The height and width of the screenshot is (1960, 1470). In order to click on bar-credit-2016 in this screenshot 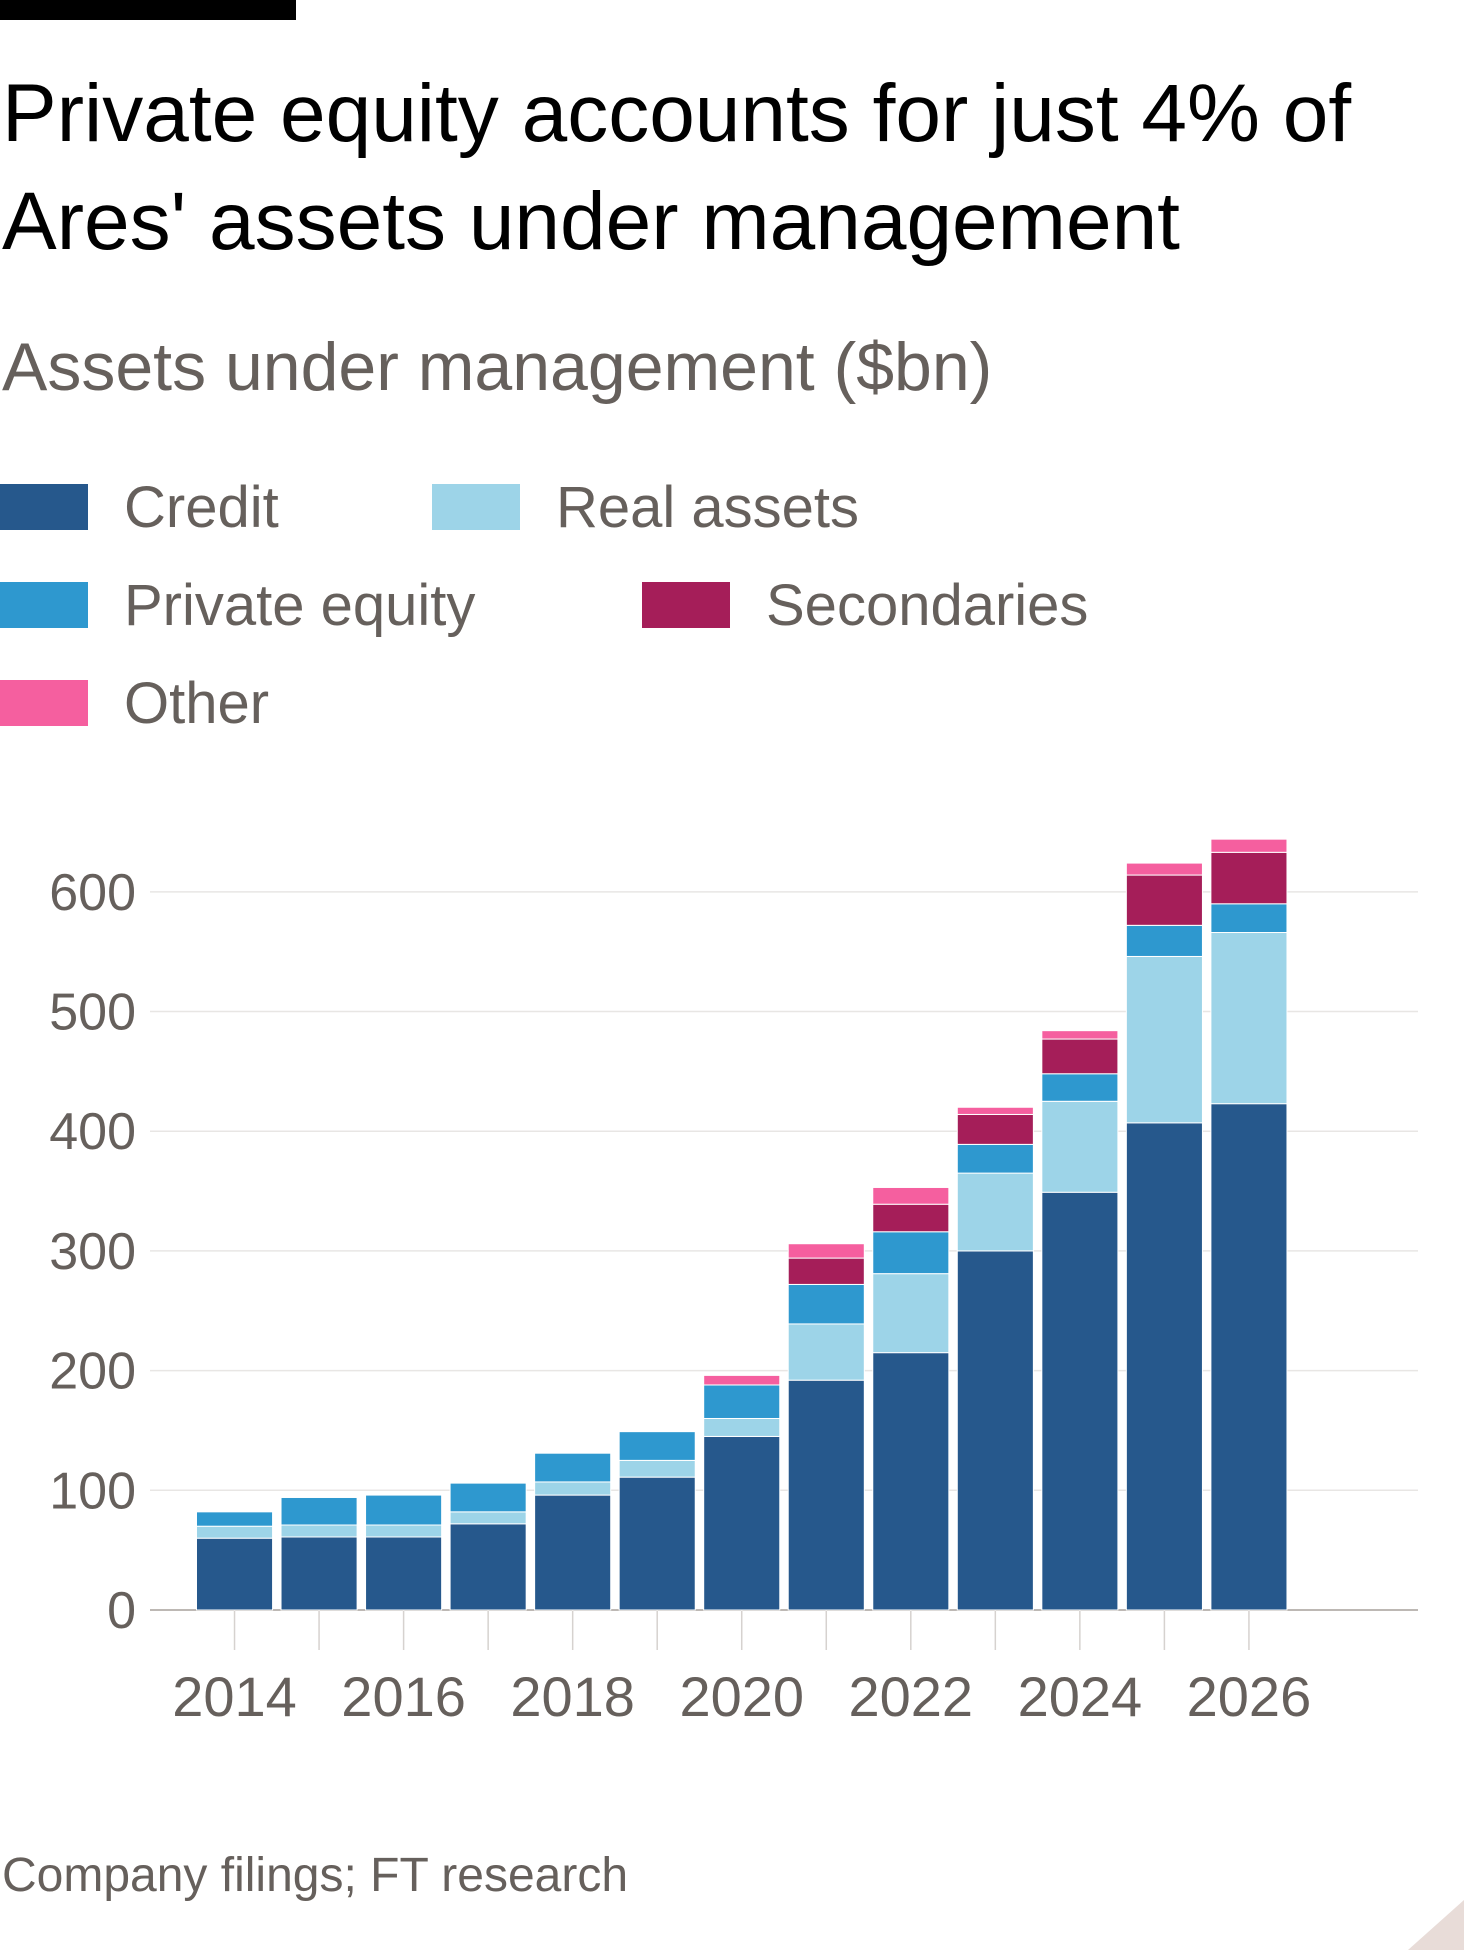, I will do `click(404, 1573)`.